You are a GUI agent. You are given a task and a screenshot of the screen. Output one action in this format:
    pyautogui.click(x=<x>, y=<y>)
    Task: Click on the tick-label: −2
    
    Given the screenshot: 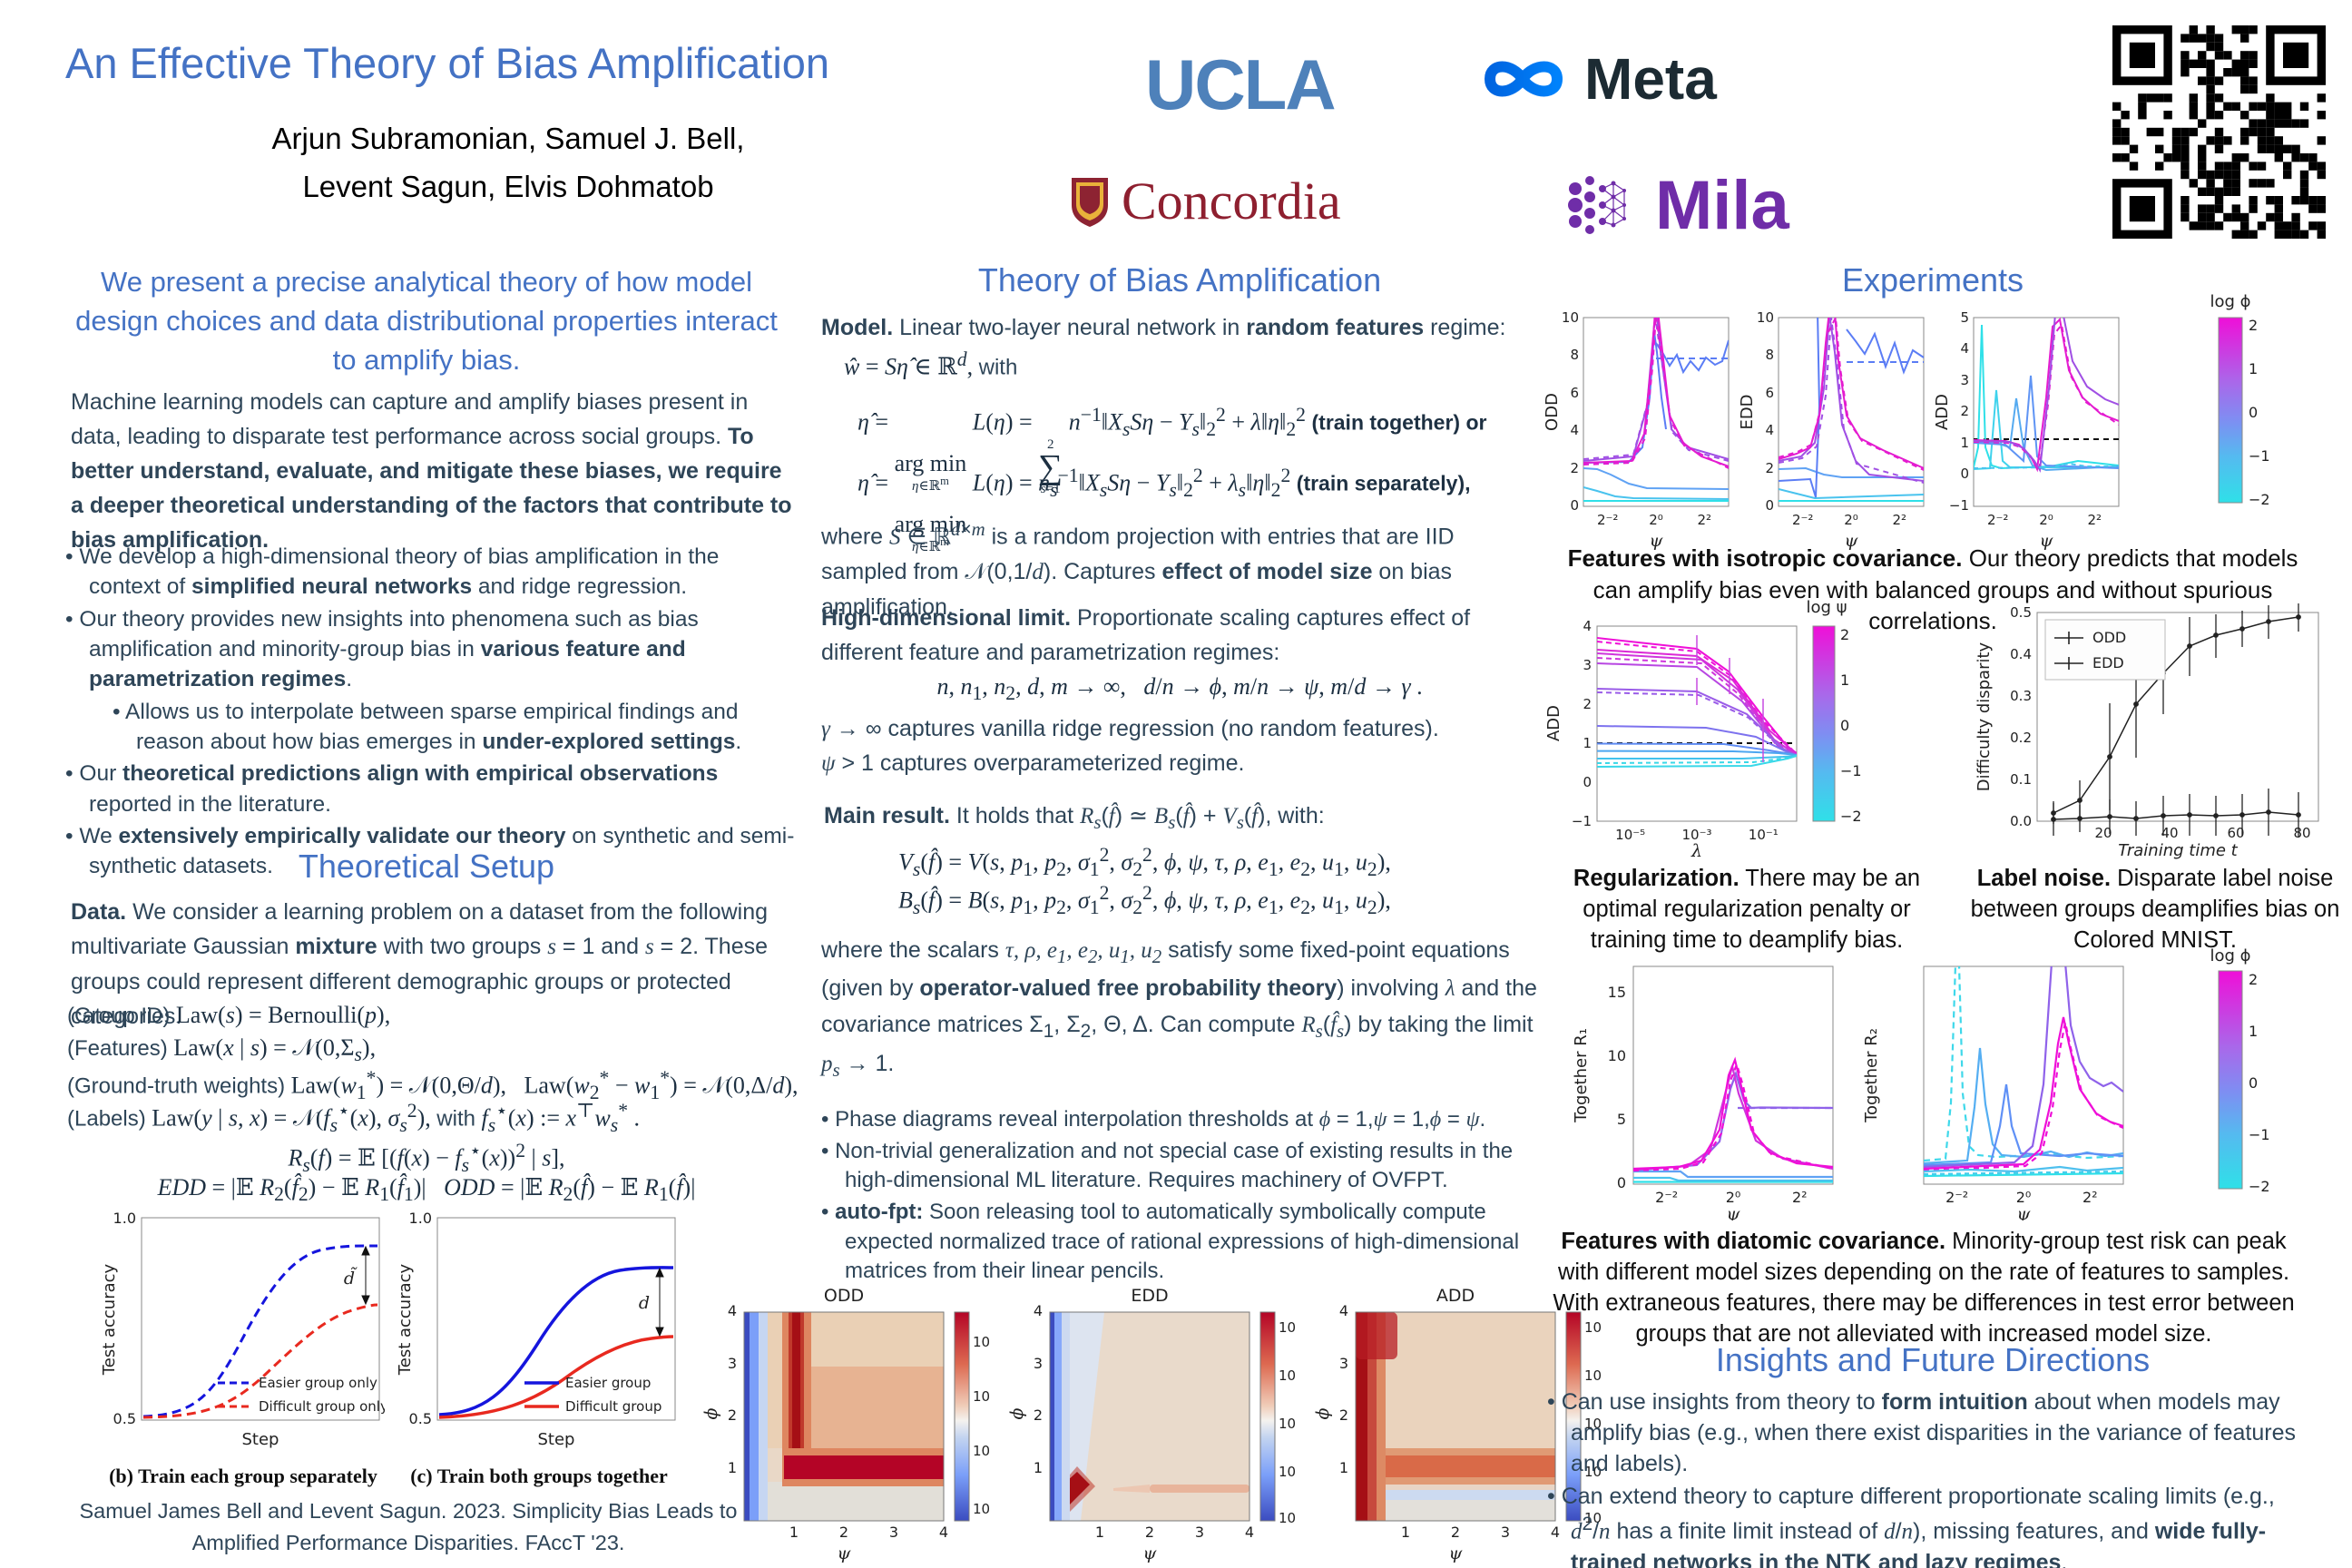 What is the action you would take?
    pyautogui.click(x=2259, y=1186)
    